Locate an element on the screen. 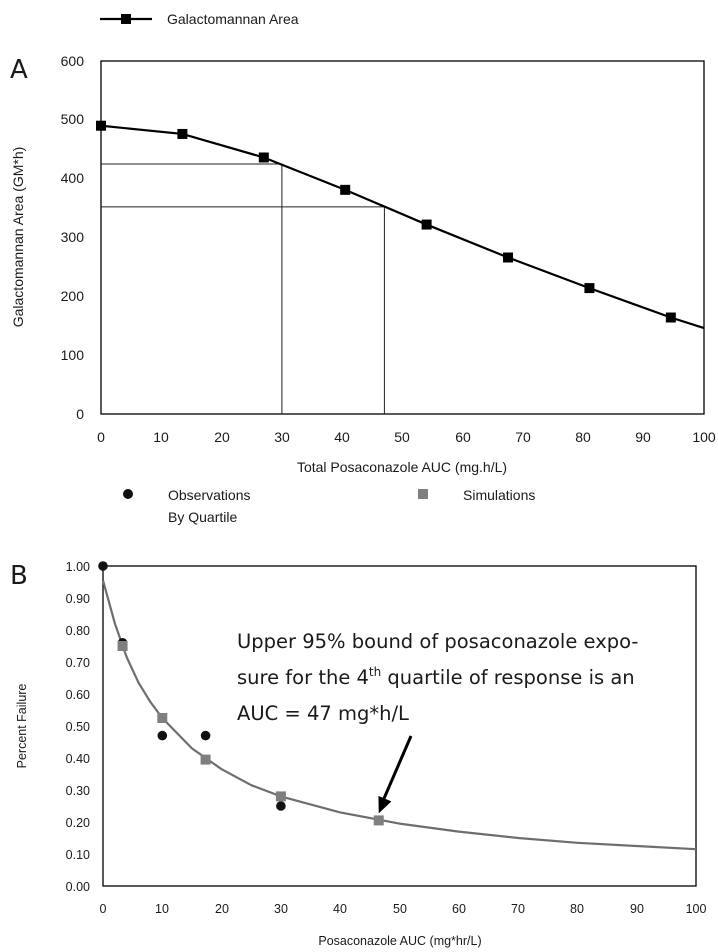 The image size is (718, 952). y-tick-label-b: 0.80 is located at coordinates (78, 631).